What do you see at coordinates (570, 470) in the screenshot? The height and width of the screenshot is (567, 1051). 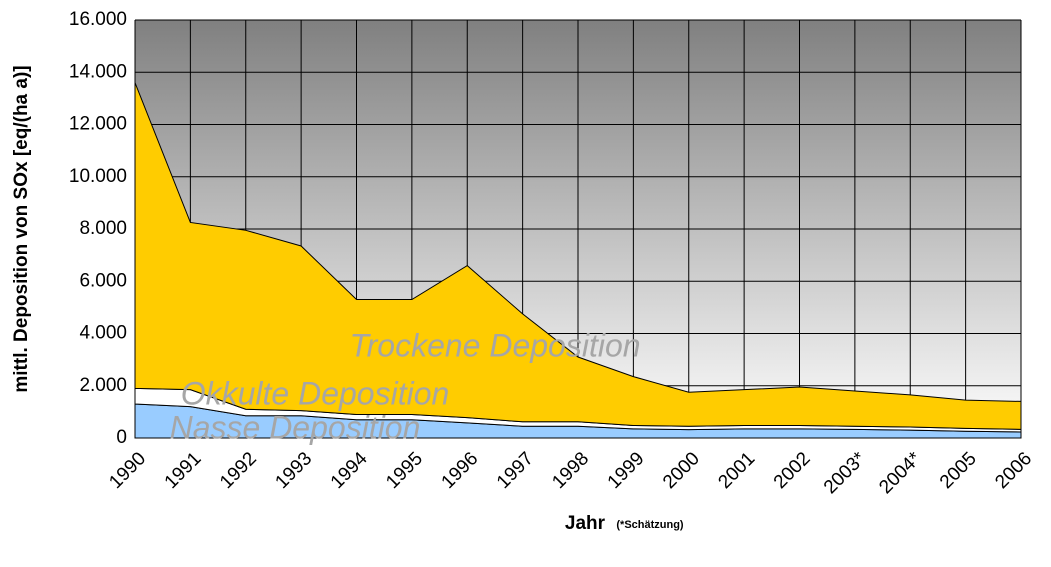 I see `x-tick-label: 1998` at bounding box center [570, 470].